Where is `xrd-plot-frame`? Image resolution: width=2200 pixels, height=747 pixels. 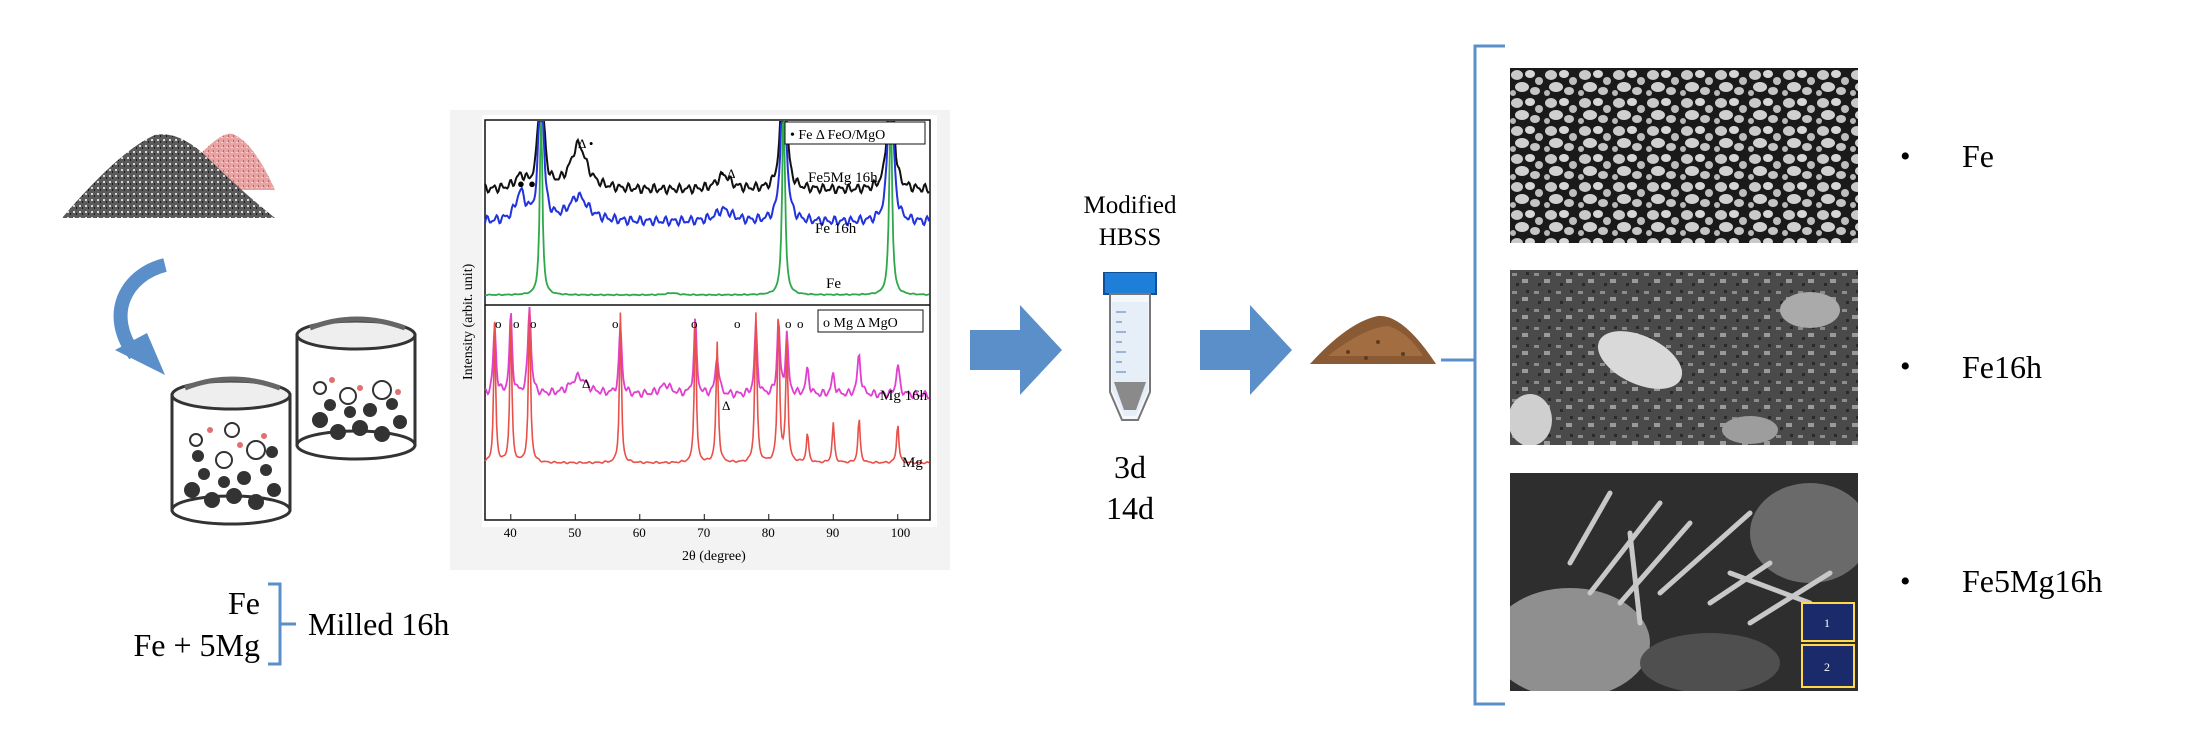
xrd-plot-frame is located at coordinates (707, 320).